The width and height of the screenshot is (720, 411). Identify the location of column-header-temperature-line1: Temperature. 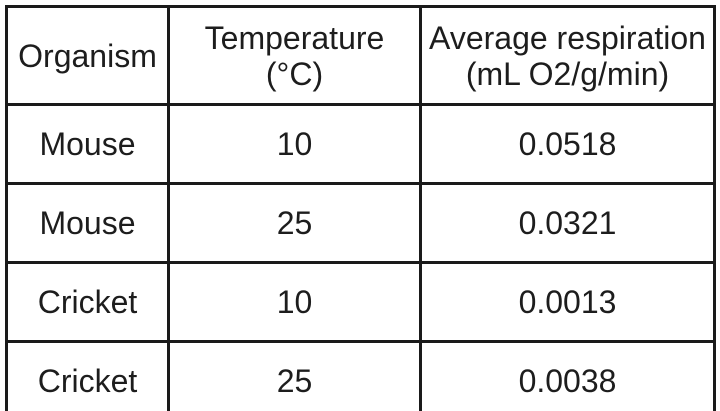
(294, 37).